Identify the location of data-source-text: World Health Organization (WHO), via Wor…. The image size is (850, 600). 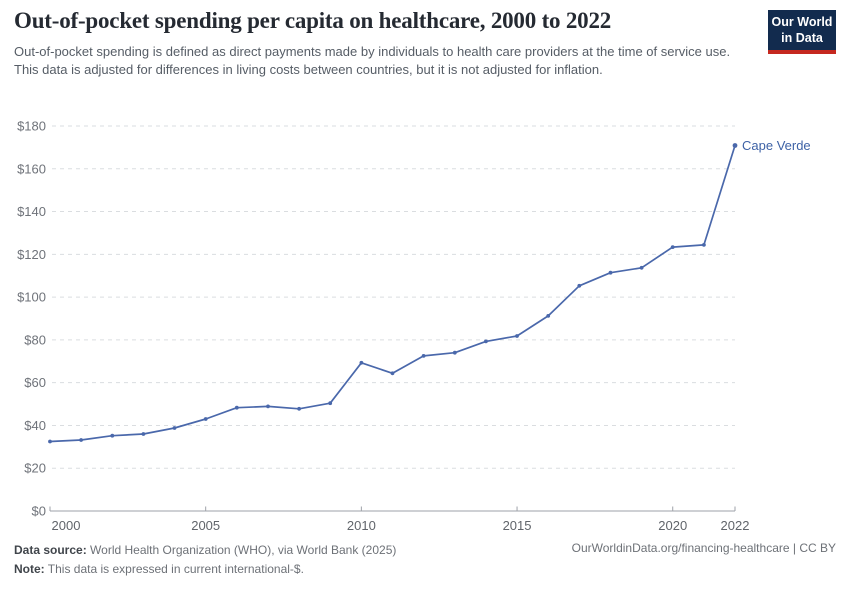
(241, 550).